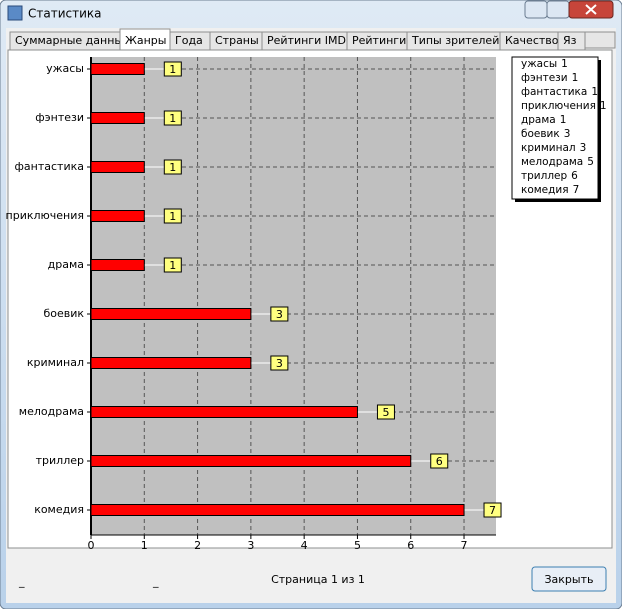 This screenshot has width=622, height=613. Describe the element at coordinates (65, 14) in the screenshot. I see `window-title: Статистика` at that location.